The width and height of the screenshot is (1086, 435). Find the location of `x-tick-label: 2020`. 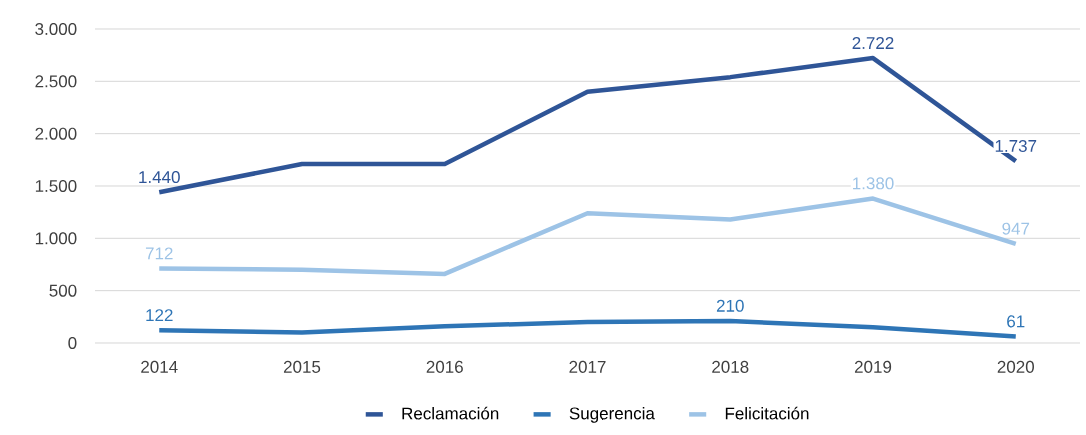

x-tick-label: 2020 is located at coordinates (1016, 366).